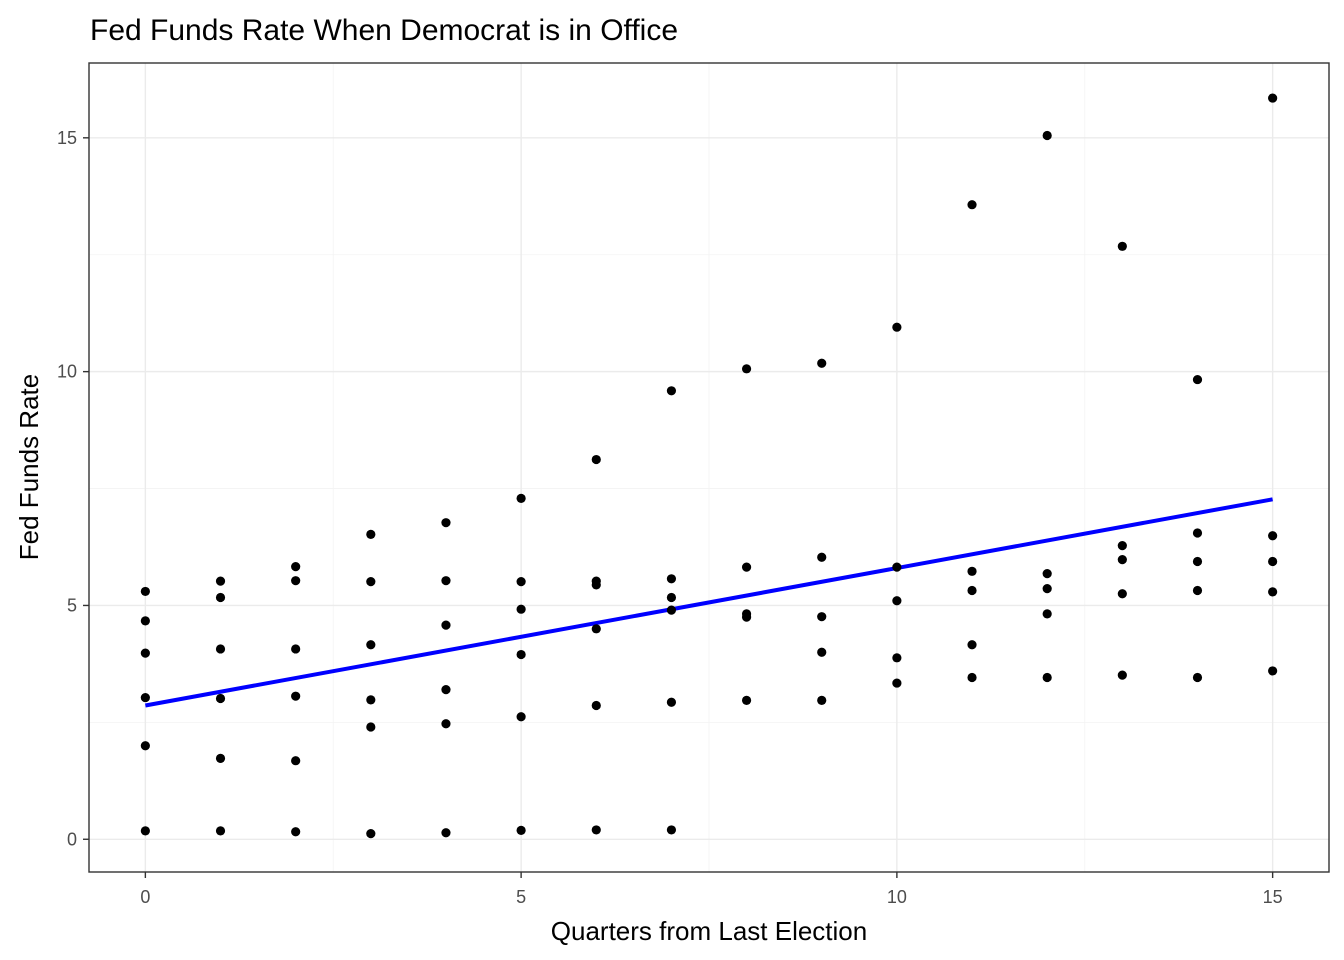 The width and height of the screenshot is (1344, 960). Describe the element at coordinates (67, 138) in the screenshot. I see `y-tick-label: 15` at that location.